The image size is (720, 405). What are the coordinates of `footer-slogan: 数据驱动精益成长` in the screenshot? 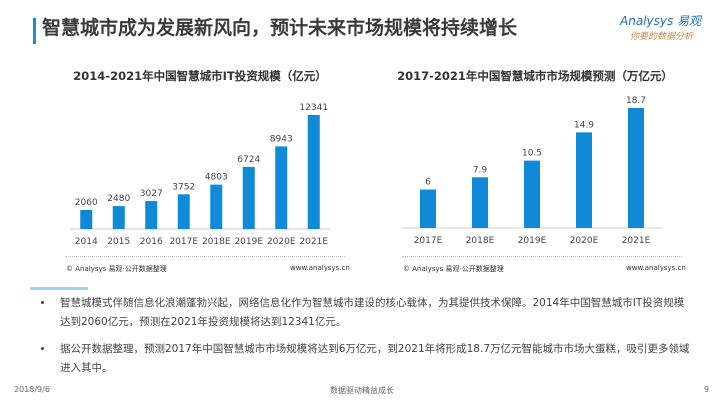 It's located at (362, 390).